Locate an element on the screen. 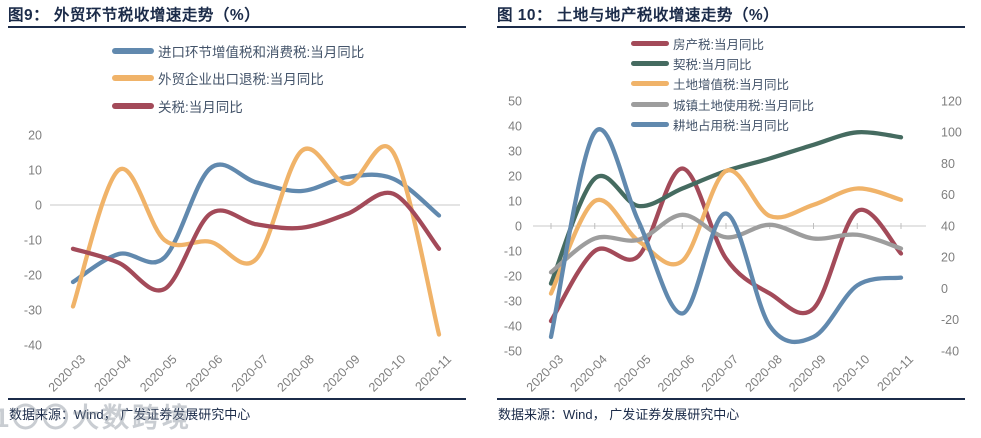 The height and width of the screenshot is (438, 981). legend-item: 外贸企业出口退税:当月同比 is located at coordinates (238, 79).